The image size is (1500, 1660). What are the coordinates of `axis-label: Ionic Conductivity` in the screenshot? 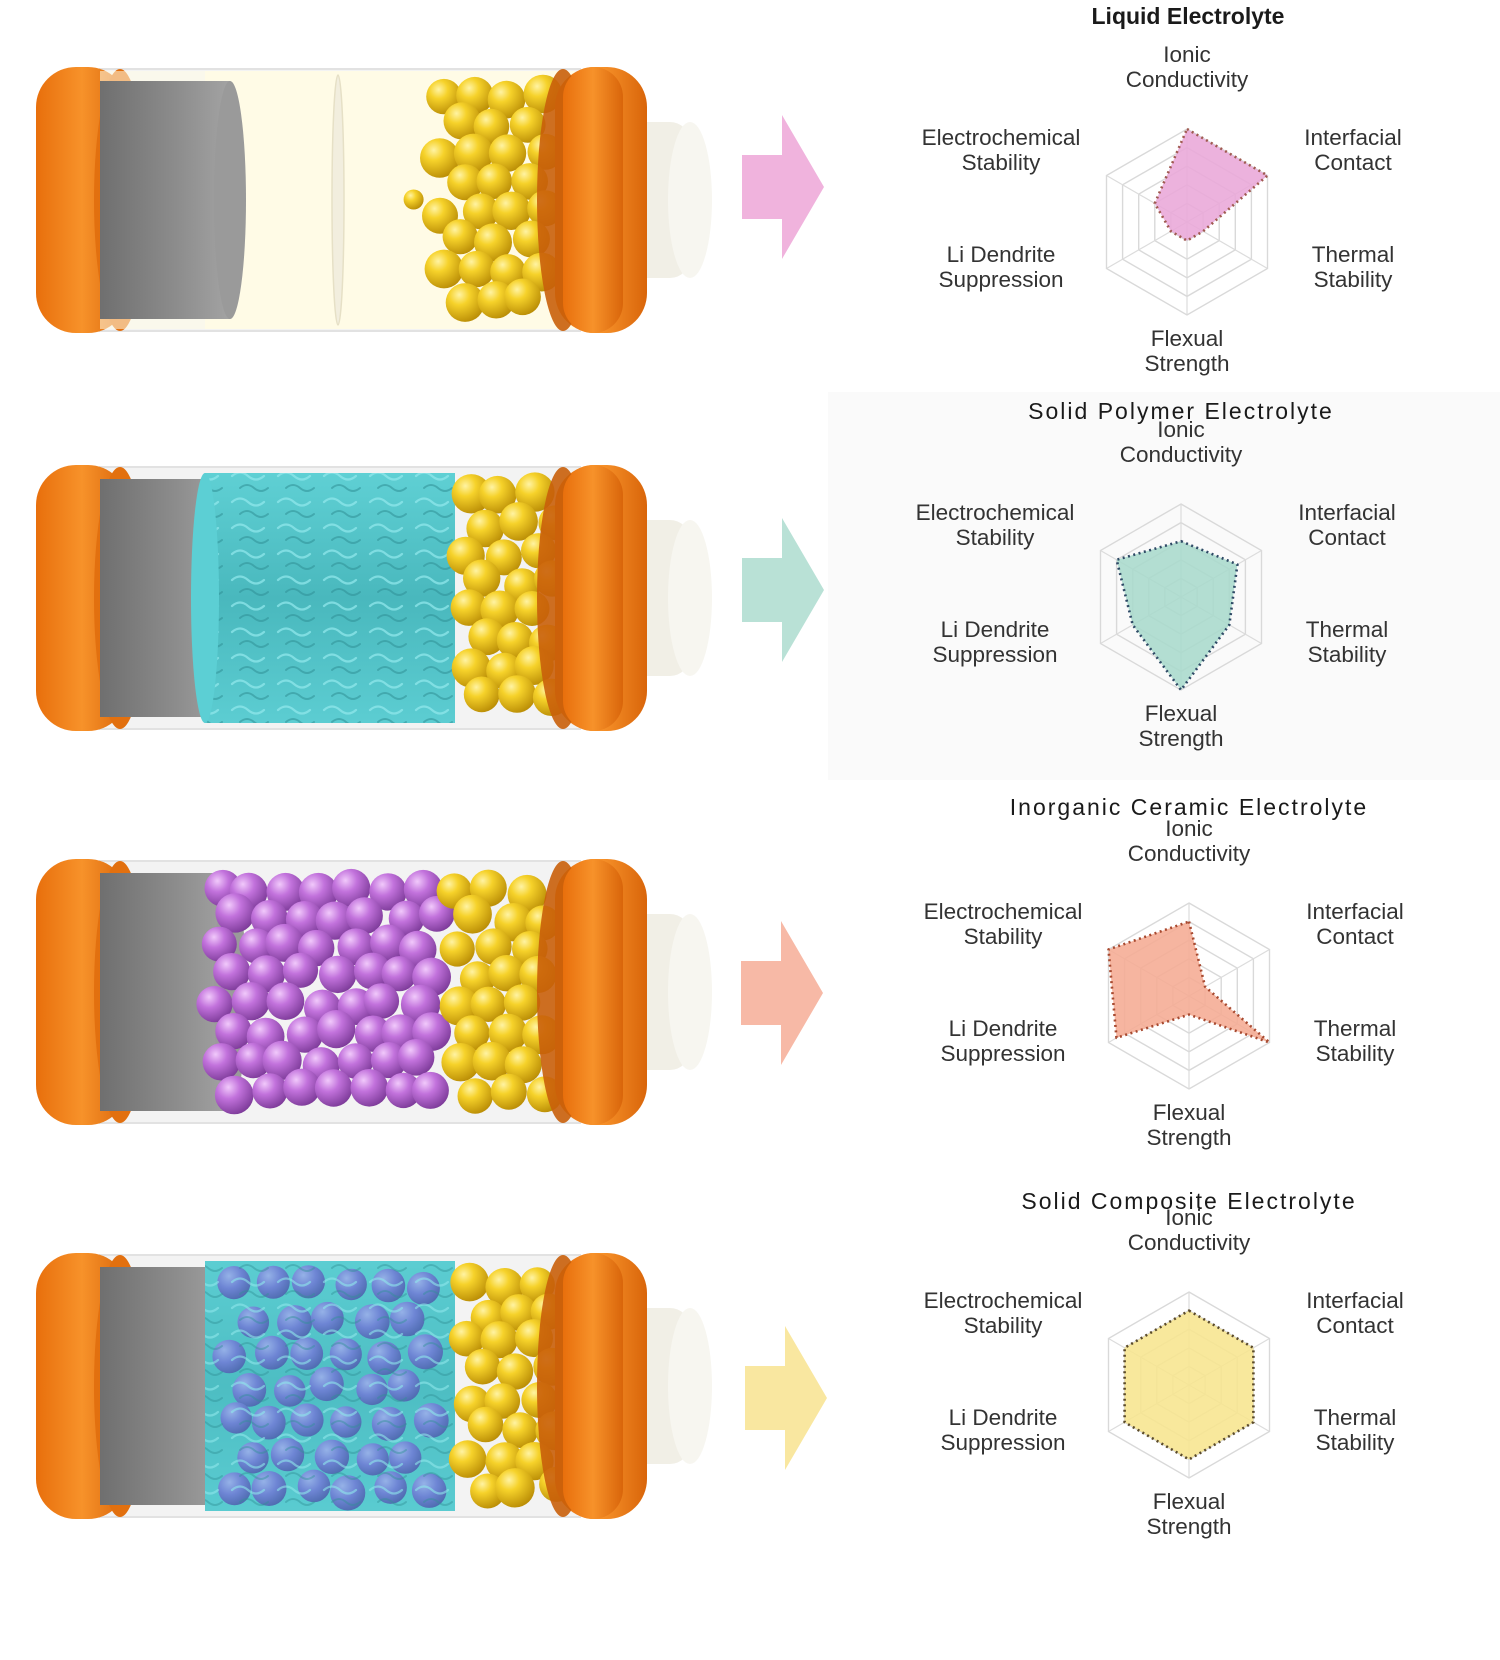 It's located at (1189, 841).